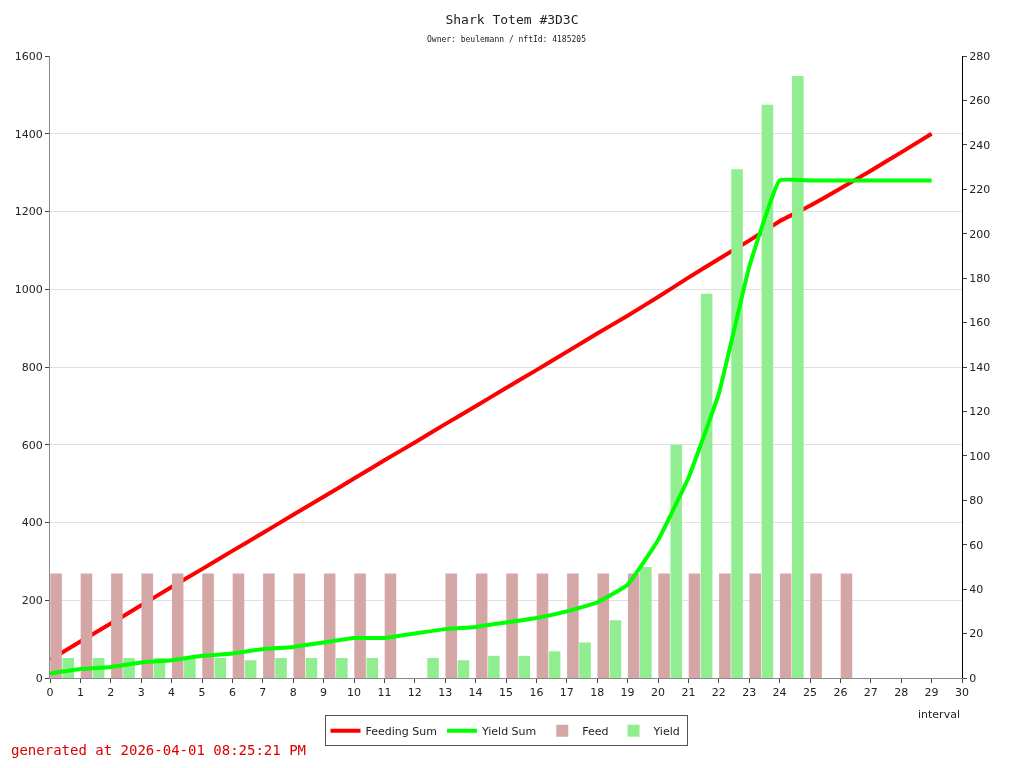 The height and width of the screenshot is (768, 1024). What do you see at coordinates (263, 693) in the screenshot?
I see `x-tick-label: 7` at bounding box center [263, 693].